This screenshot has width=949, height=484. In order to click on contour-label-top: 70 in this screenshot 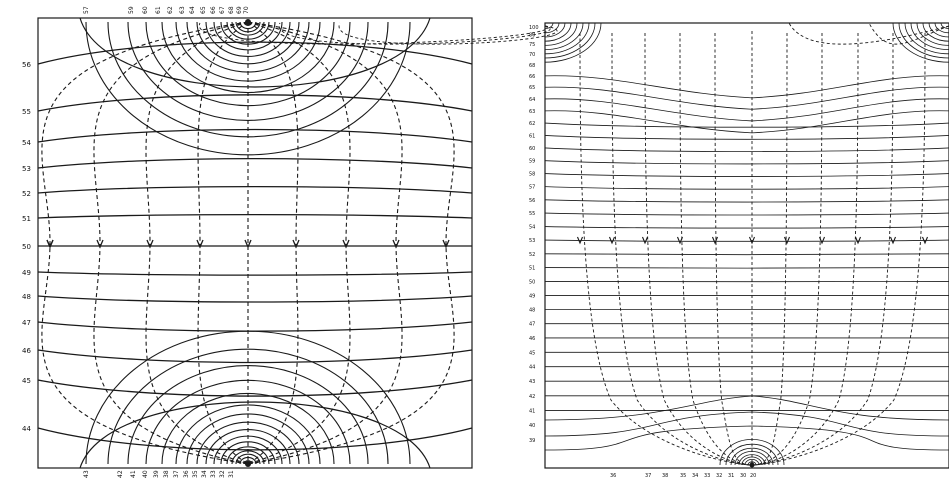, I will do `click(246, 10)`.